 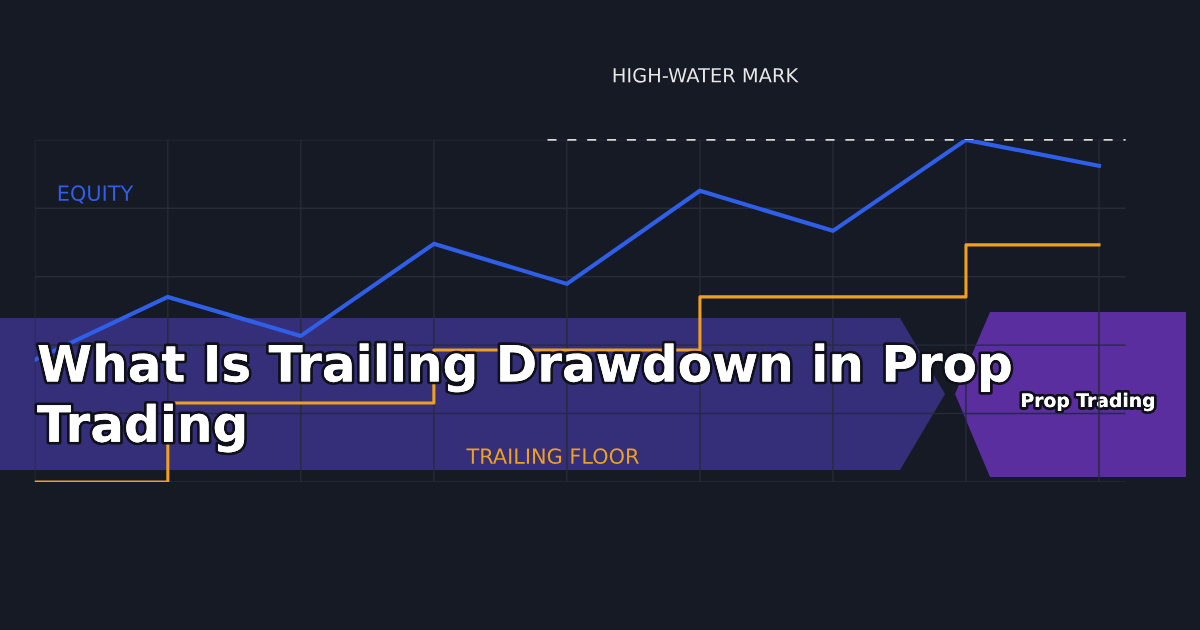 I want to click on annotation: Prop Trading, so click(x=1088, y=402).